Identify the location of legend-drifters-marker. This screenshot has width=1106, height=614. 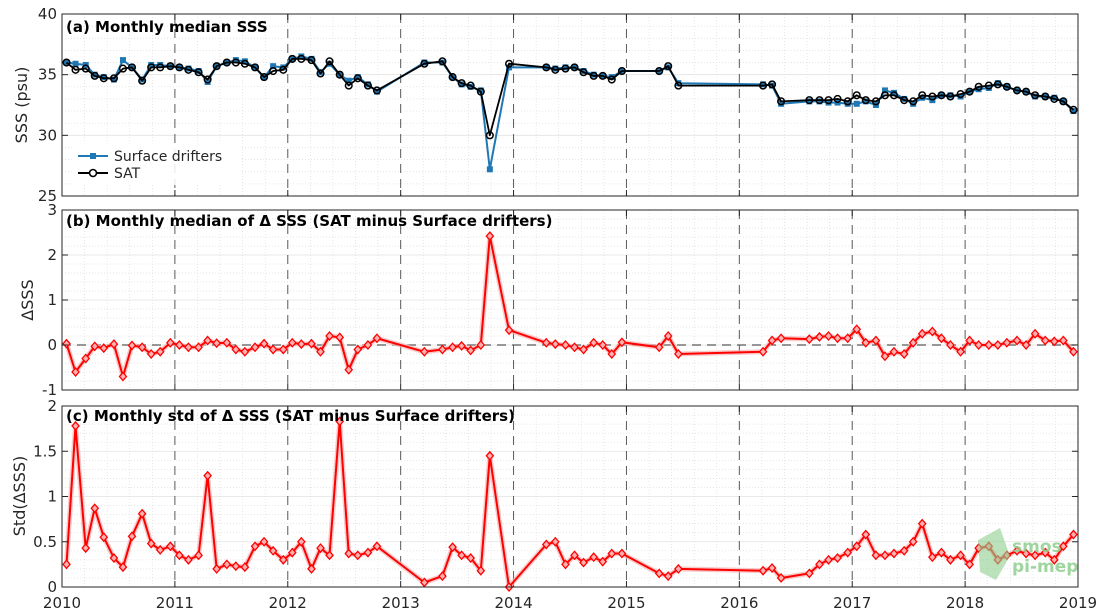
(93, 156).